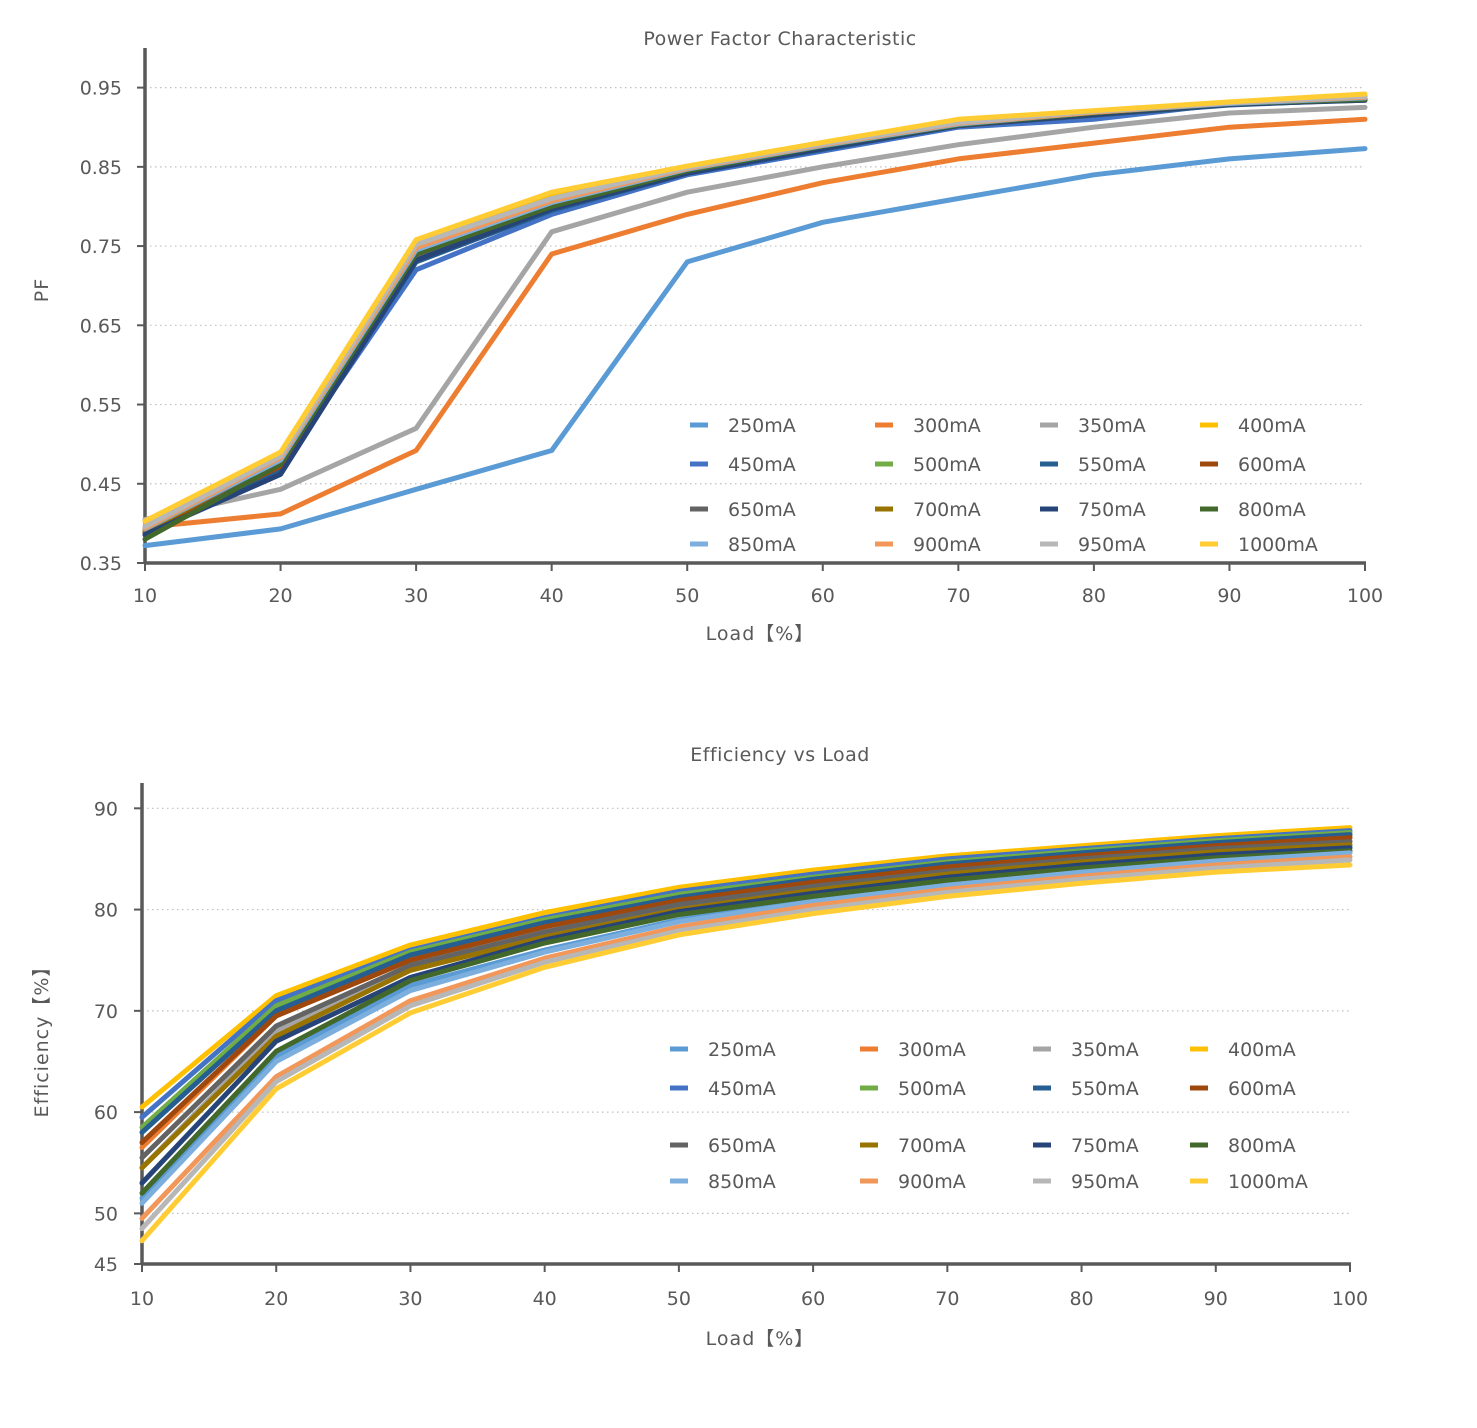 The height and width of the screenshot is (1428, 1477). What do you see at coordinates (101, 168) in the screenshot?
I see `pf-y-tick-label: 0.85` at bounding box center [101, 168].